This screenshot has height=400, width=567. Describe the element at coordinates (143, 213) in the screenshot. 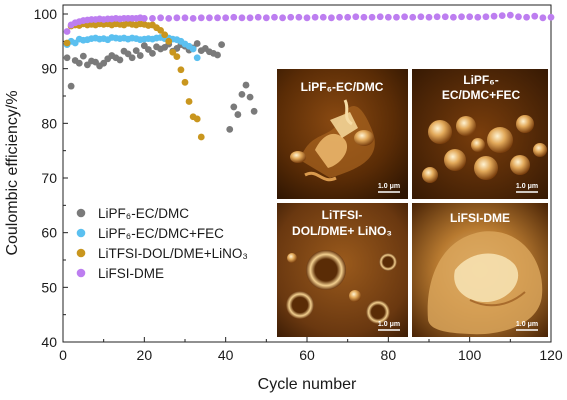

I see `legend-label: LiPF₆-EC/DMC` at that location.